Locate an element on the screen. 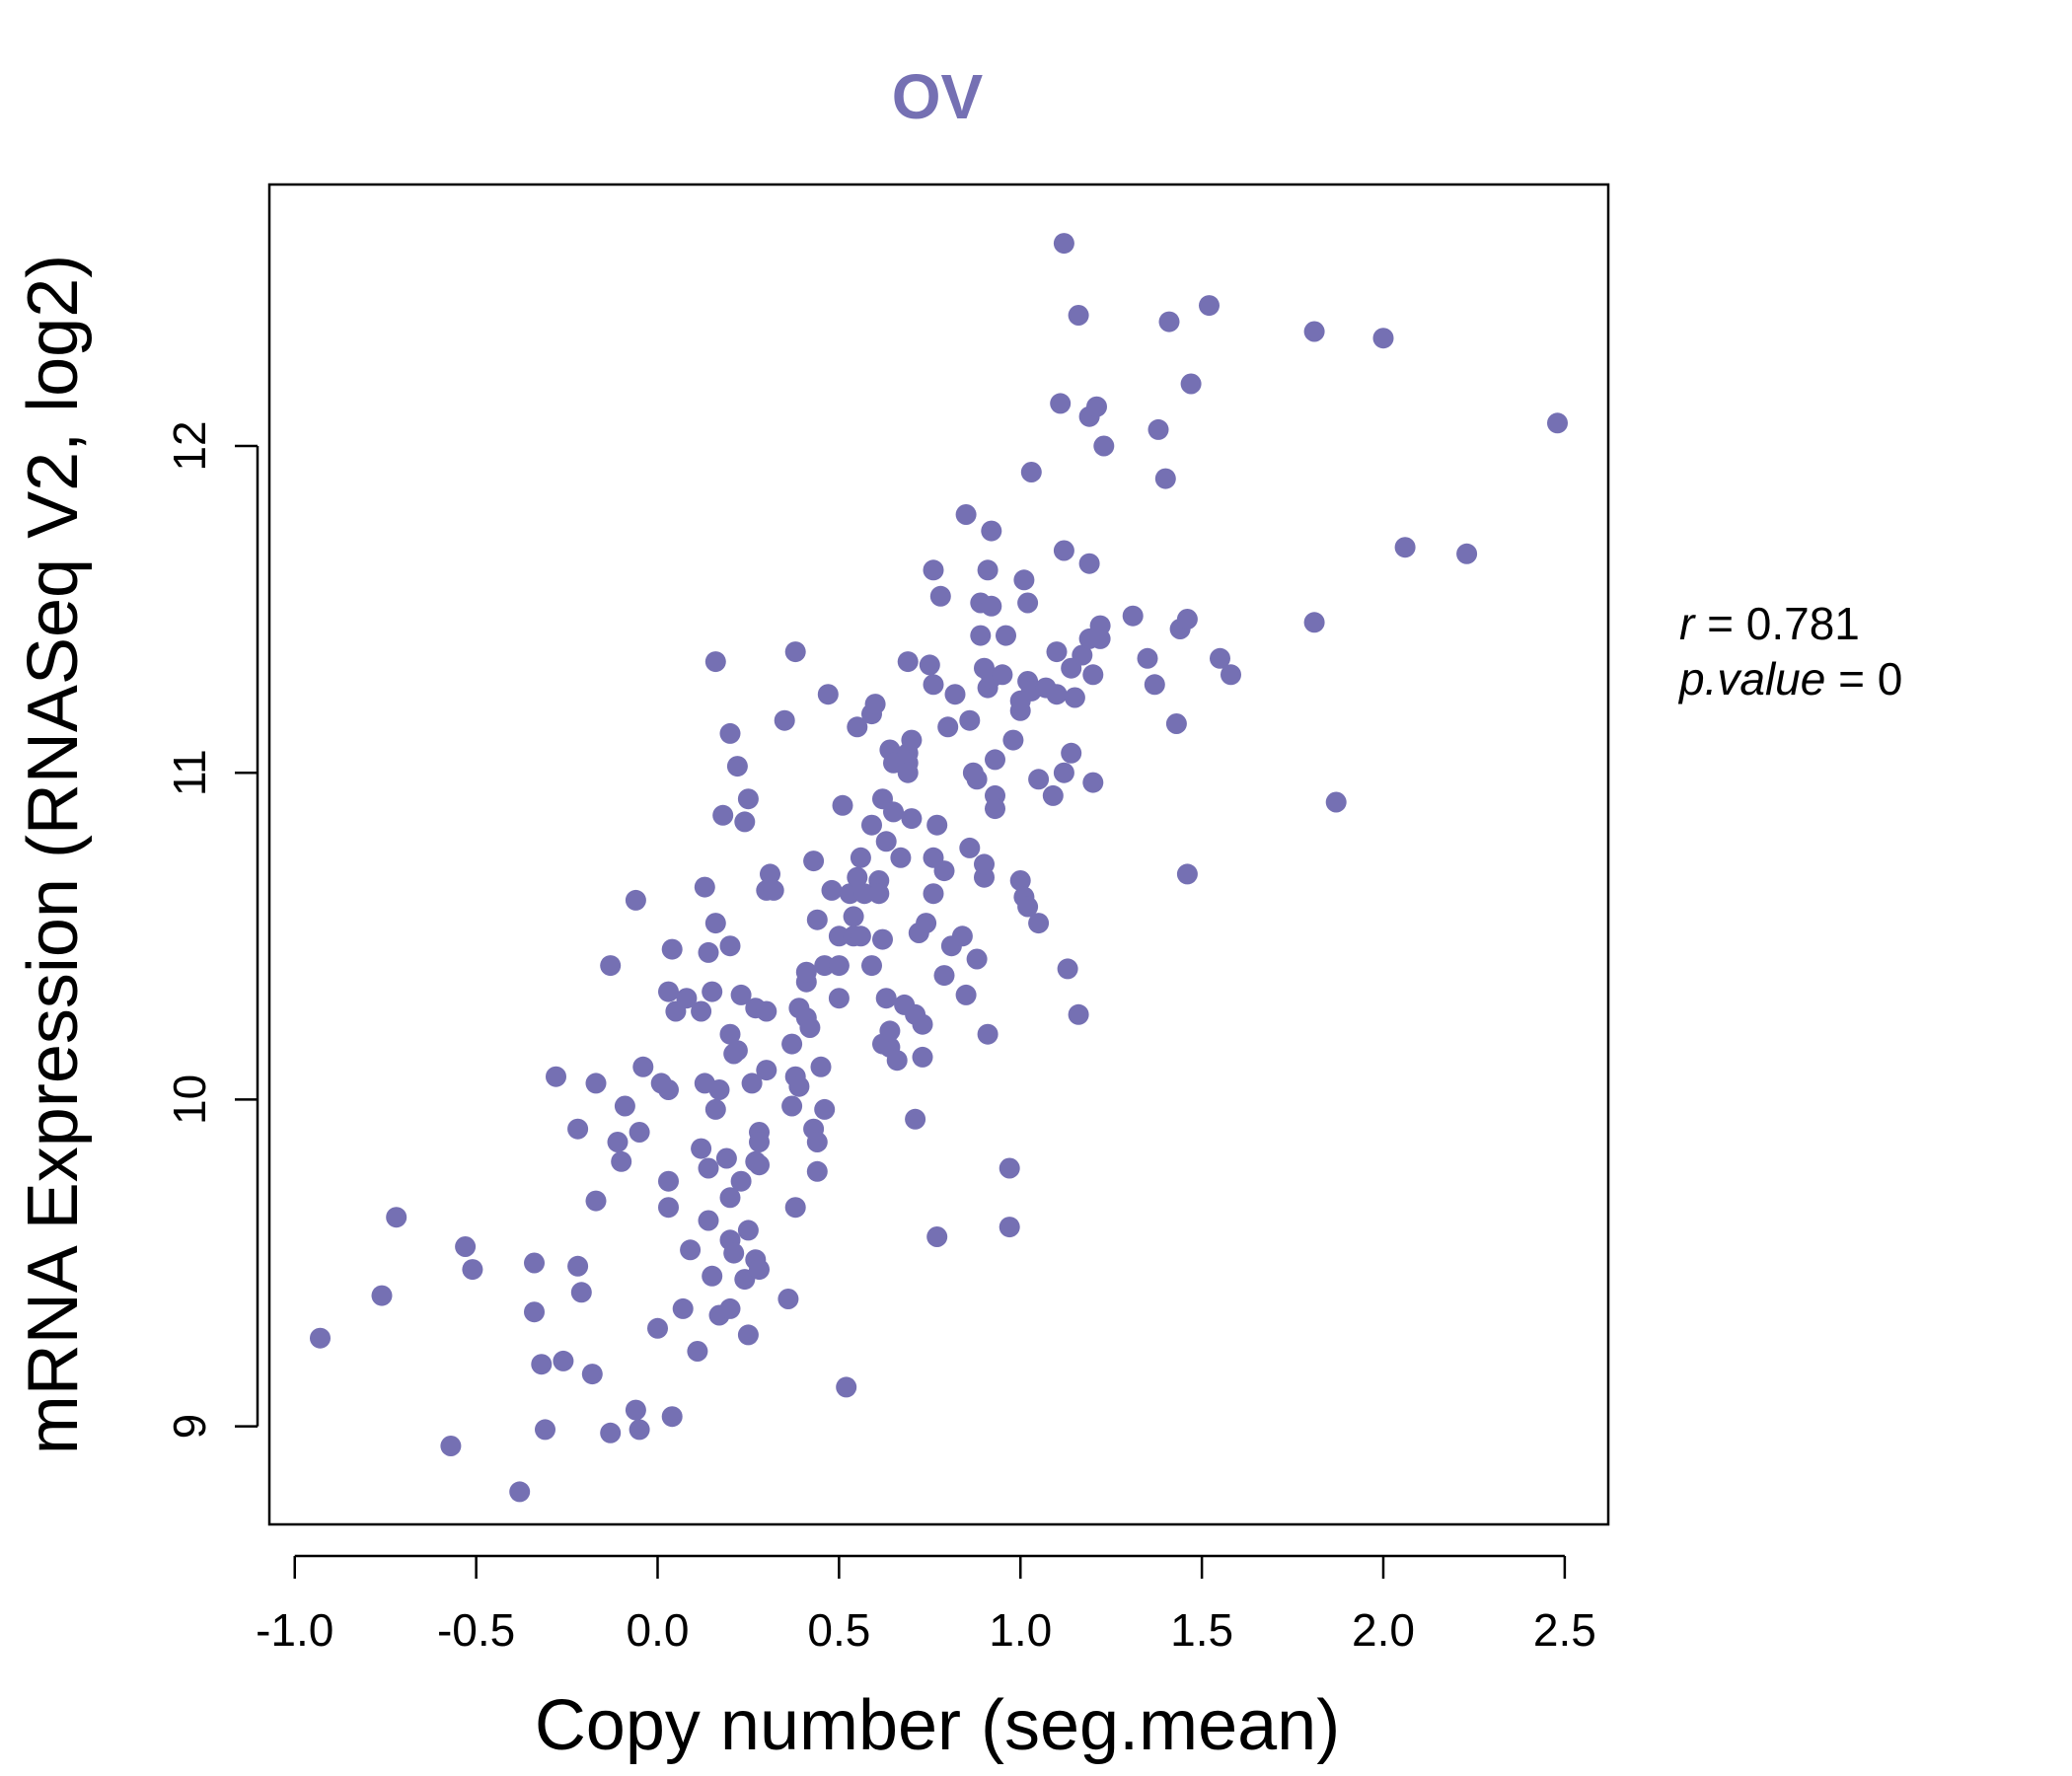 The width and height of the screenshot is (2072, 1776). stat-r-value: 0.781 is located at coordinates (1803, 624).